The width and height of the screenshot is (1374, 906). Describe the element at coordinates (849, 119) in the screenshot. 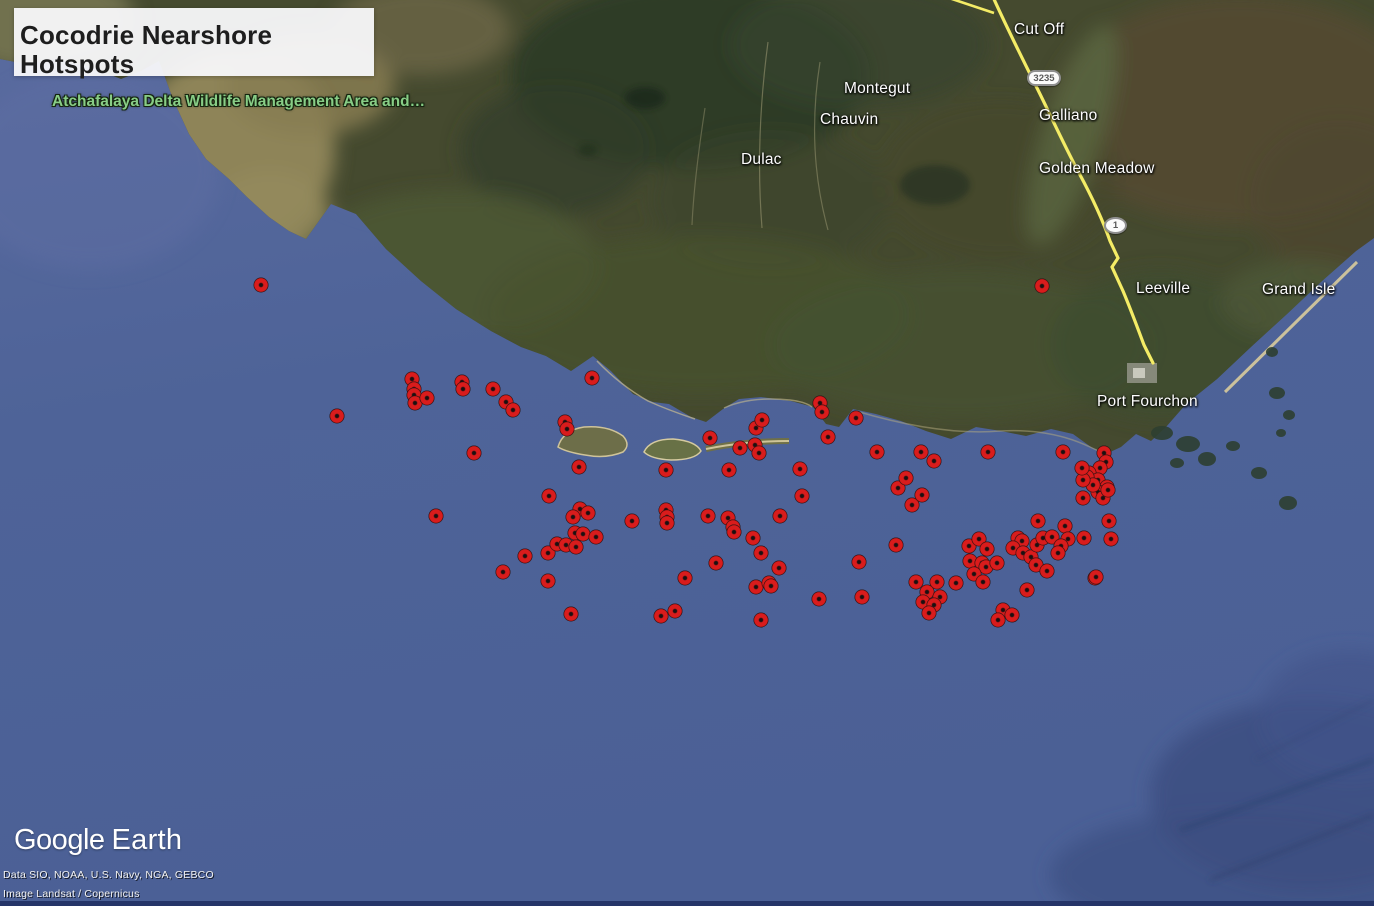

I see `place-label-chauvin: Chauvin` at that location.